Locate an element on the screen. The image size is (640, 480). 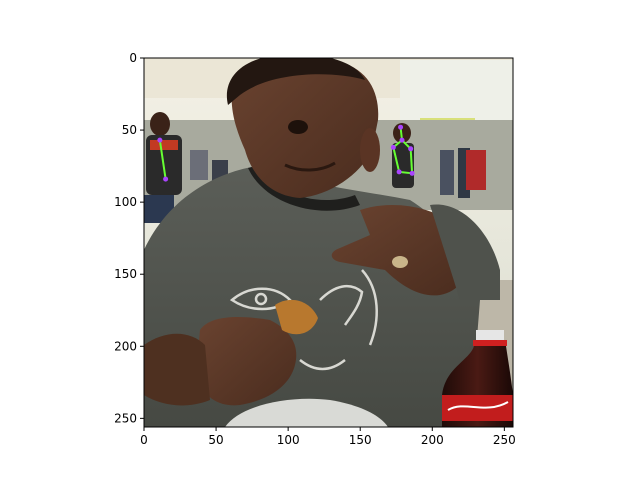
pose-overlay is located at coordinates (286, 153).